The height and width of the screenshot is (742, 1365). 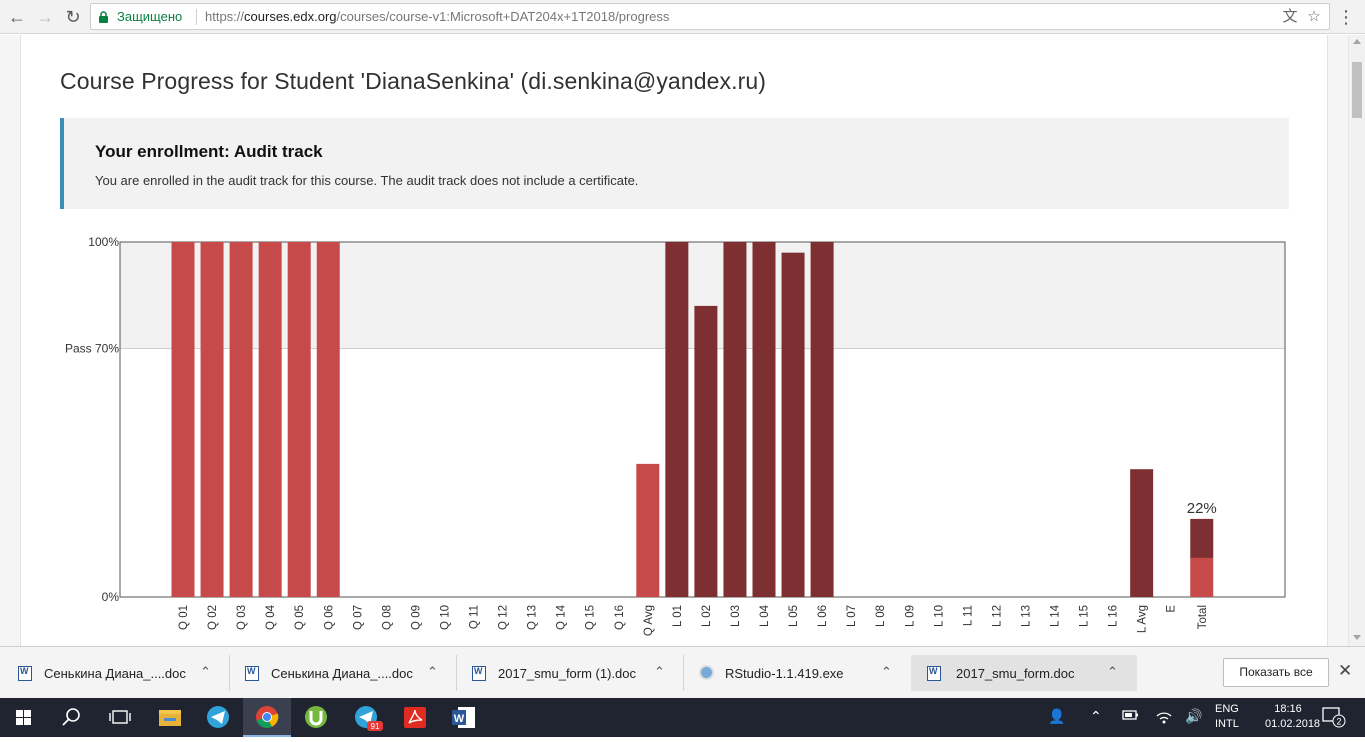 What do you see at coordinates (1114, 616) in the screenshot?
I see `x-tick-label: L 16` at bounding box center [1114, 616].